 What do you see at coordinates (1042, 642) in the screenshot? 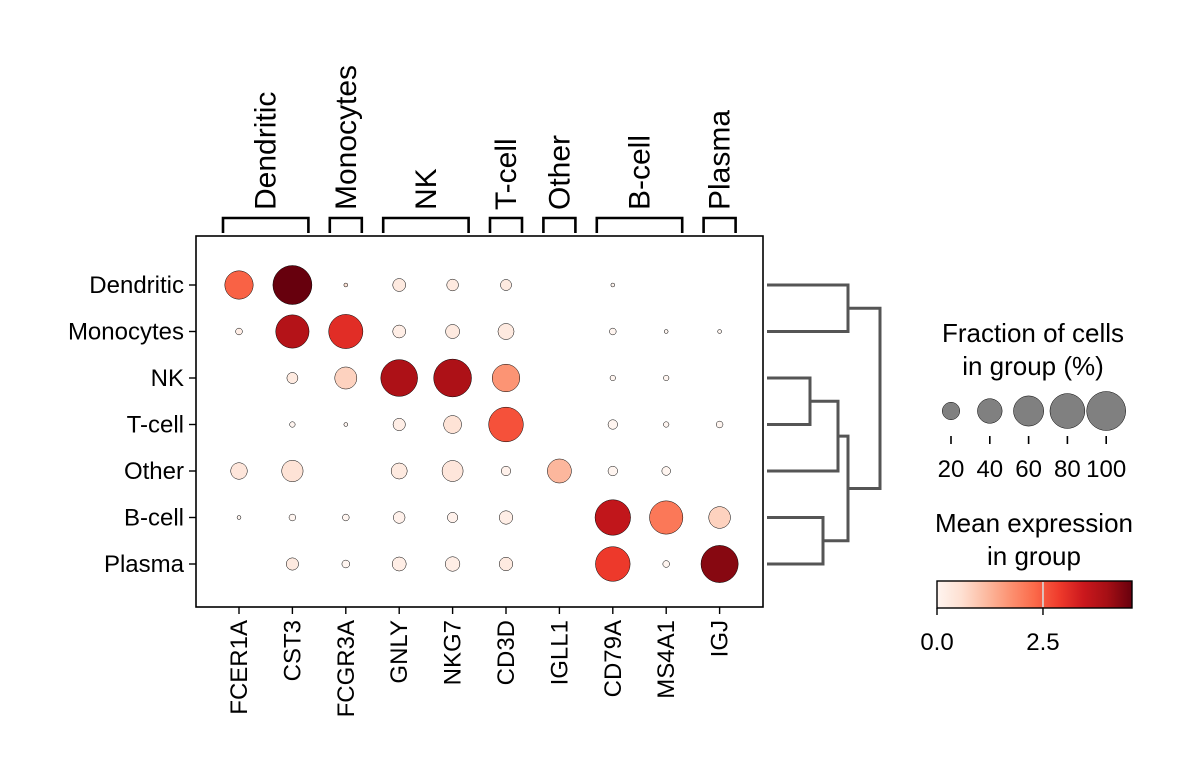
I see `colorbar-tick-label: 2.5` at bounding box center [1042, 642].